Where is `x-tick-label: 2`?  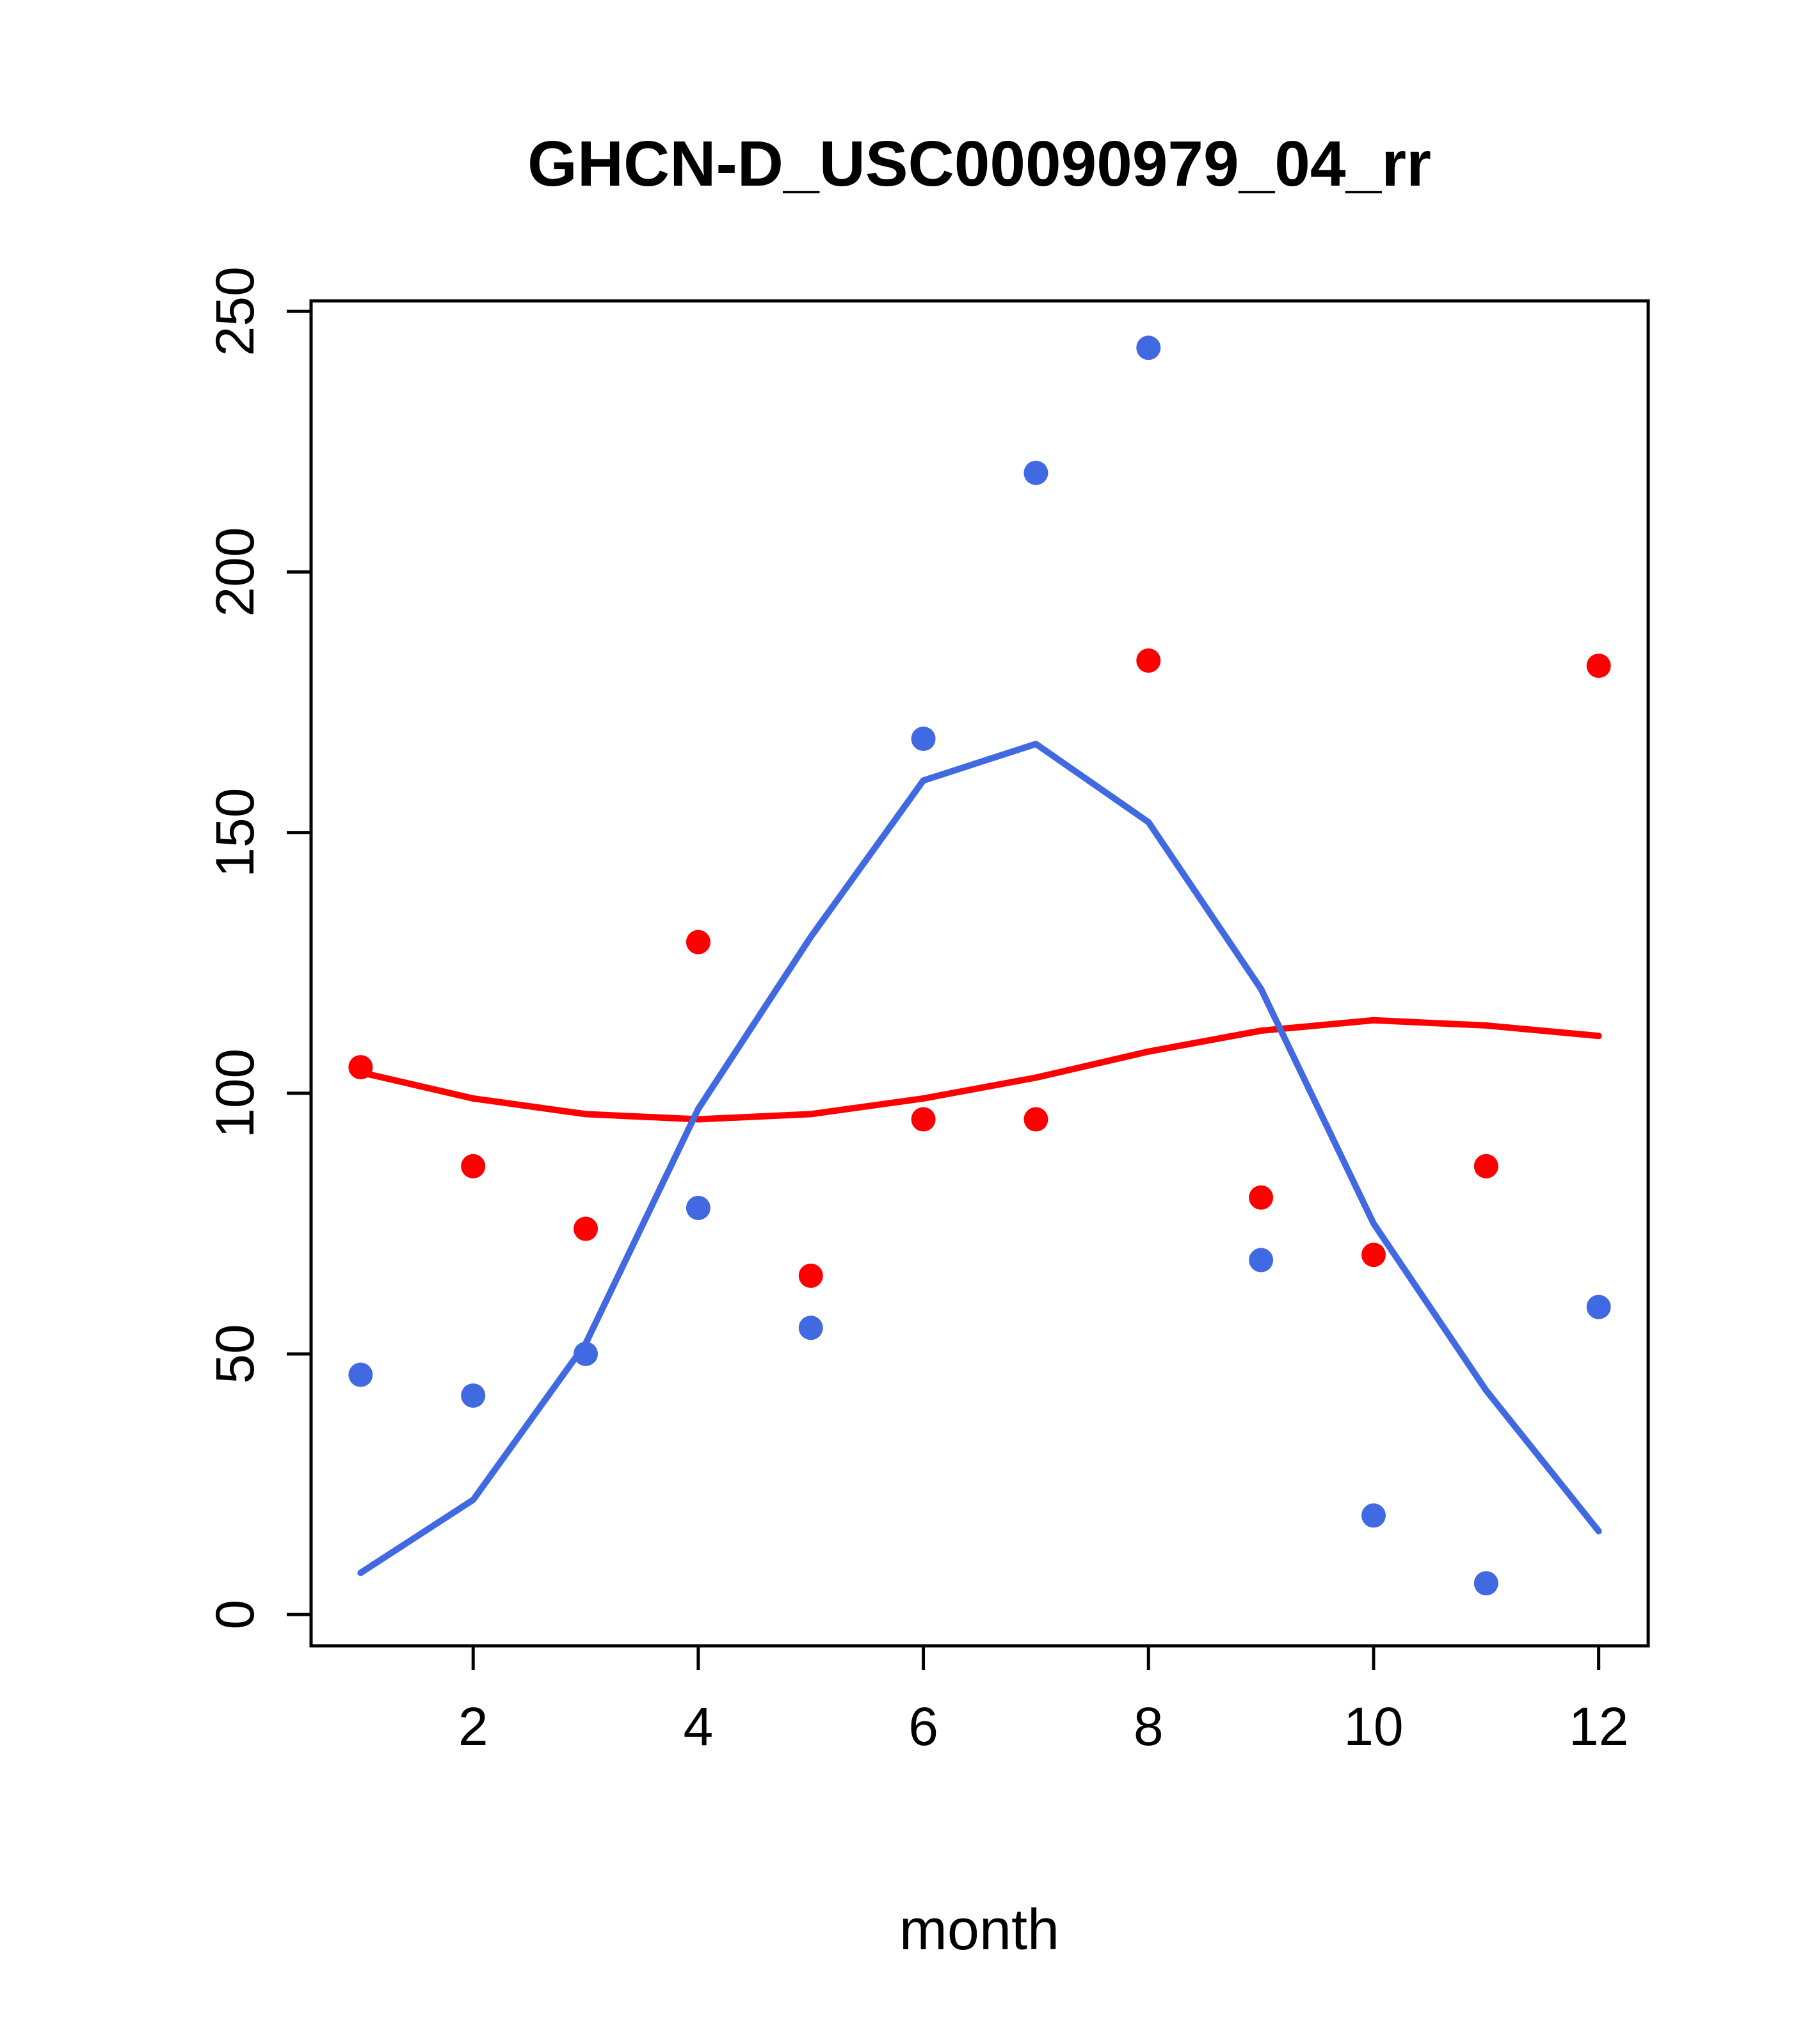 x-tick-label: 2 is located at coordinates (473, 1726).